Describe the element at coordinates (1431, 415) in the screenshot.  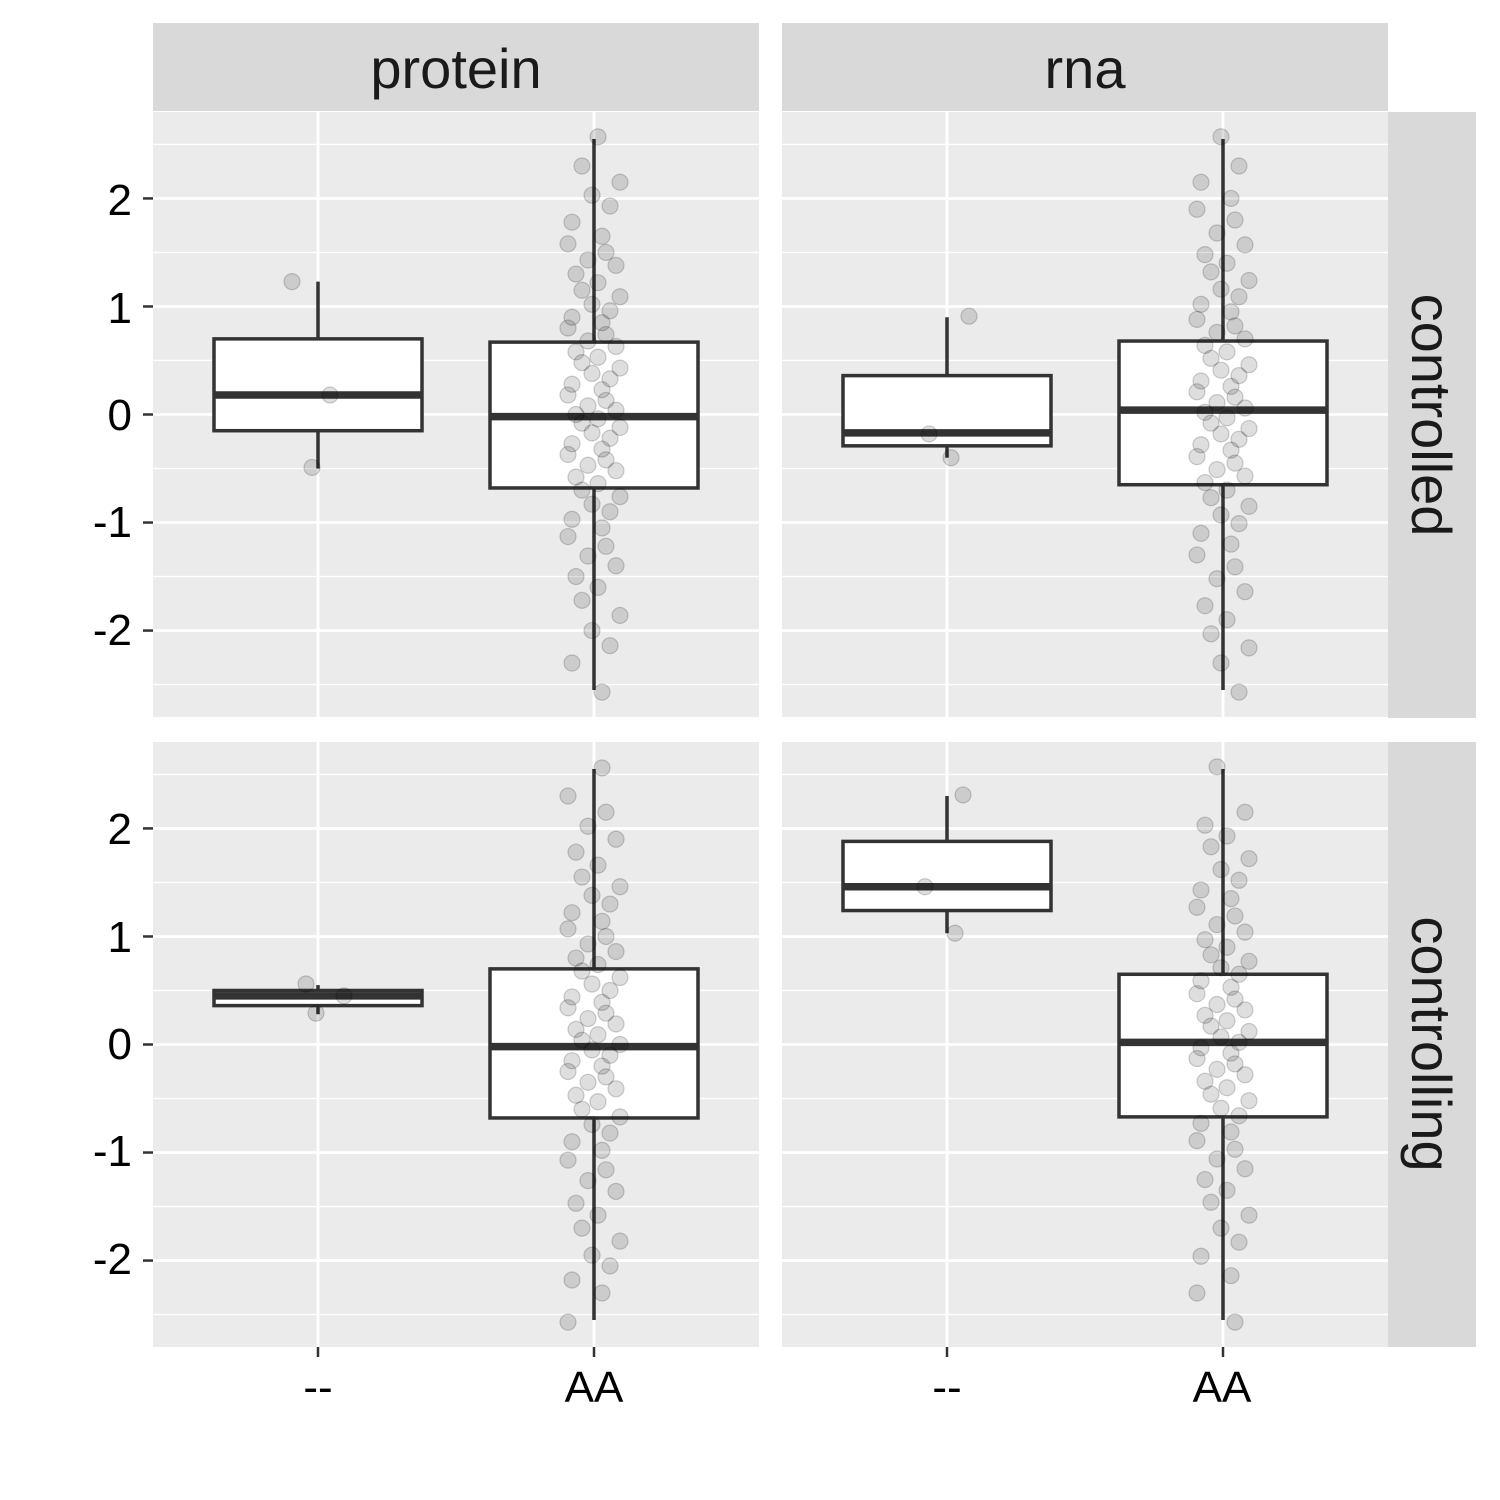
I see `strip-label-controlled: controlled` at that location.